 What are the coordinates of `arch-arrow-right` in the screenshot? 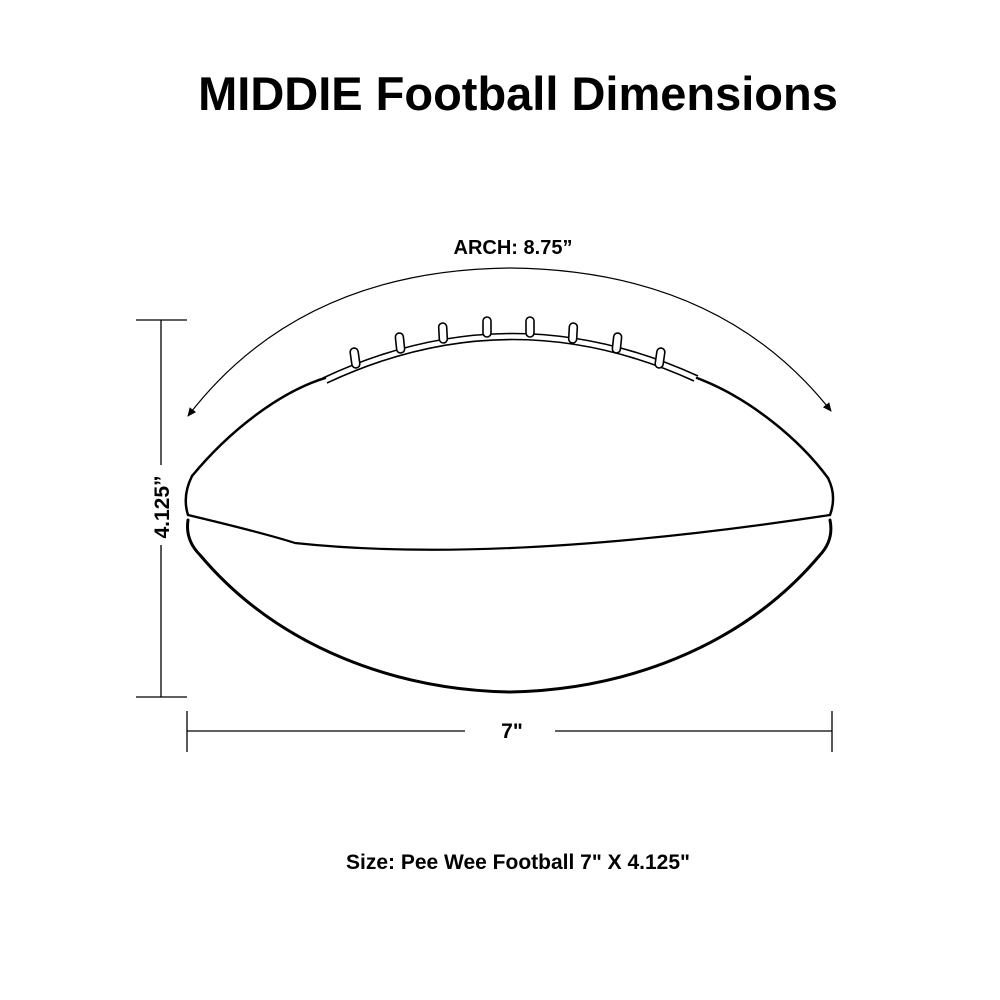 It's located at (670, 339).